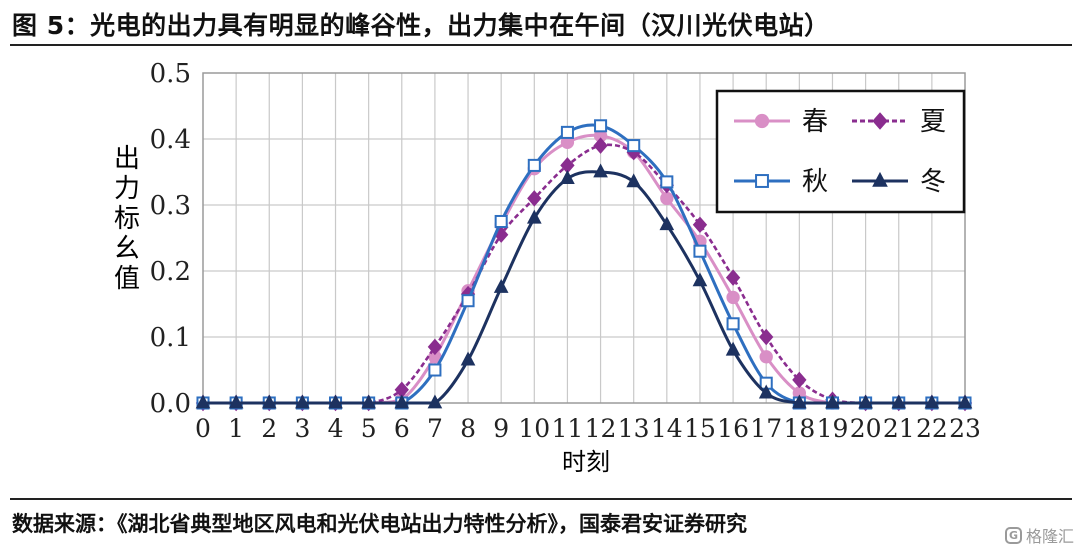 The image size is (1080, 551). Describe the element at coordinates (170, 206) in the screenshot. I see `y-tick-label: 0.3` at that location.